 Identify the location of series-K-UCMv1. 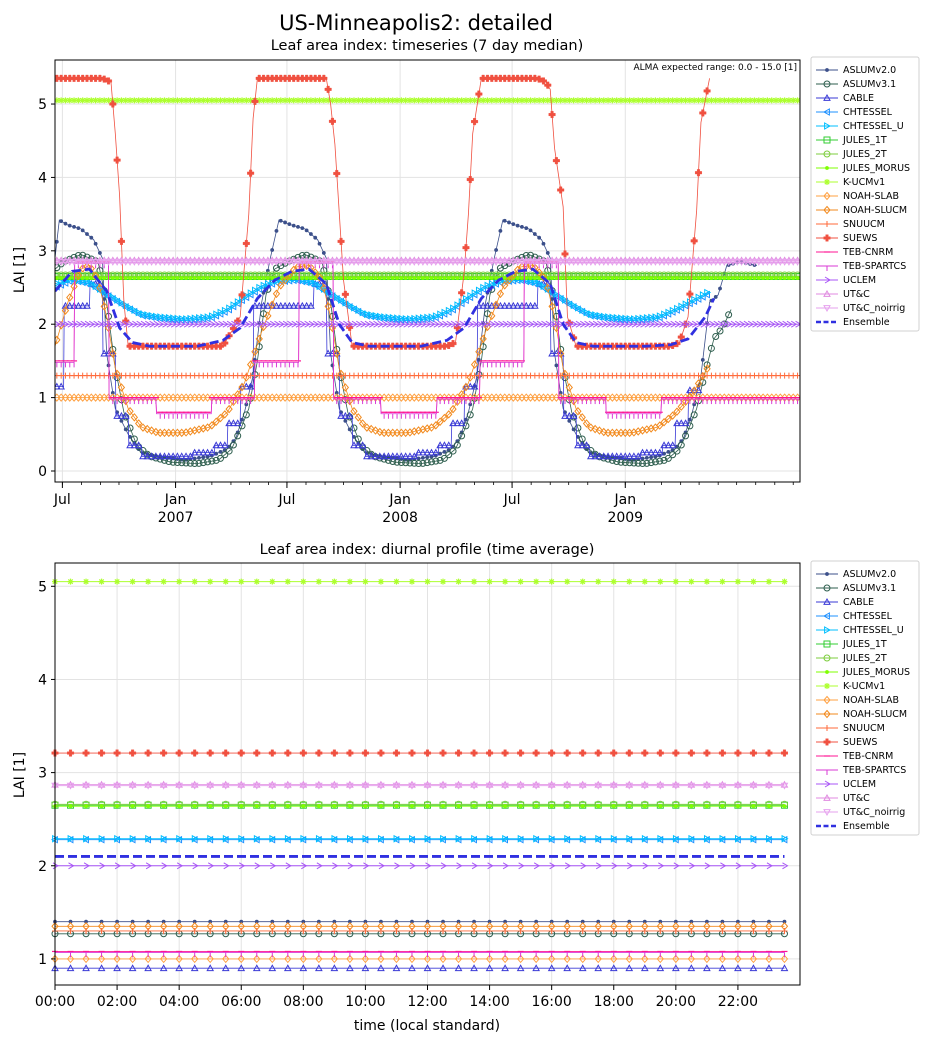
(427, 100).